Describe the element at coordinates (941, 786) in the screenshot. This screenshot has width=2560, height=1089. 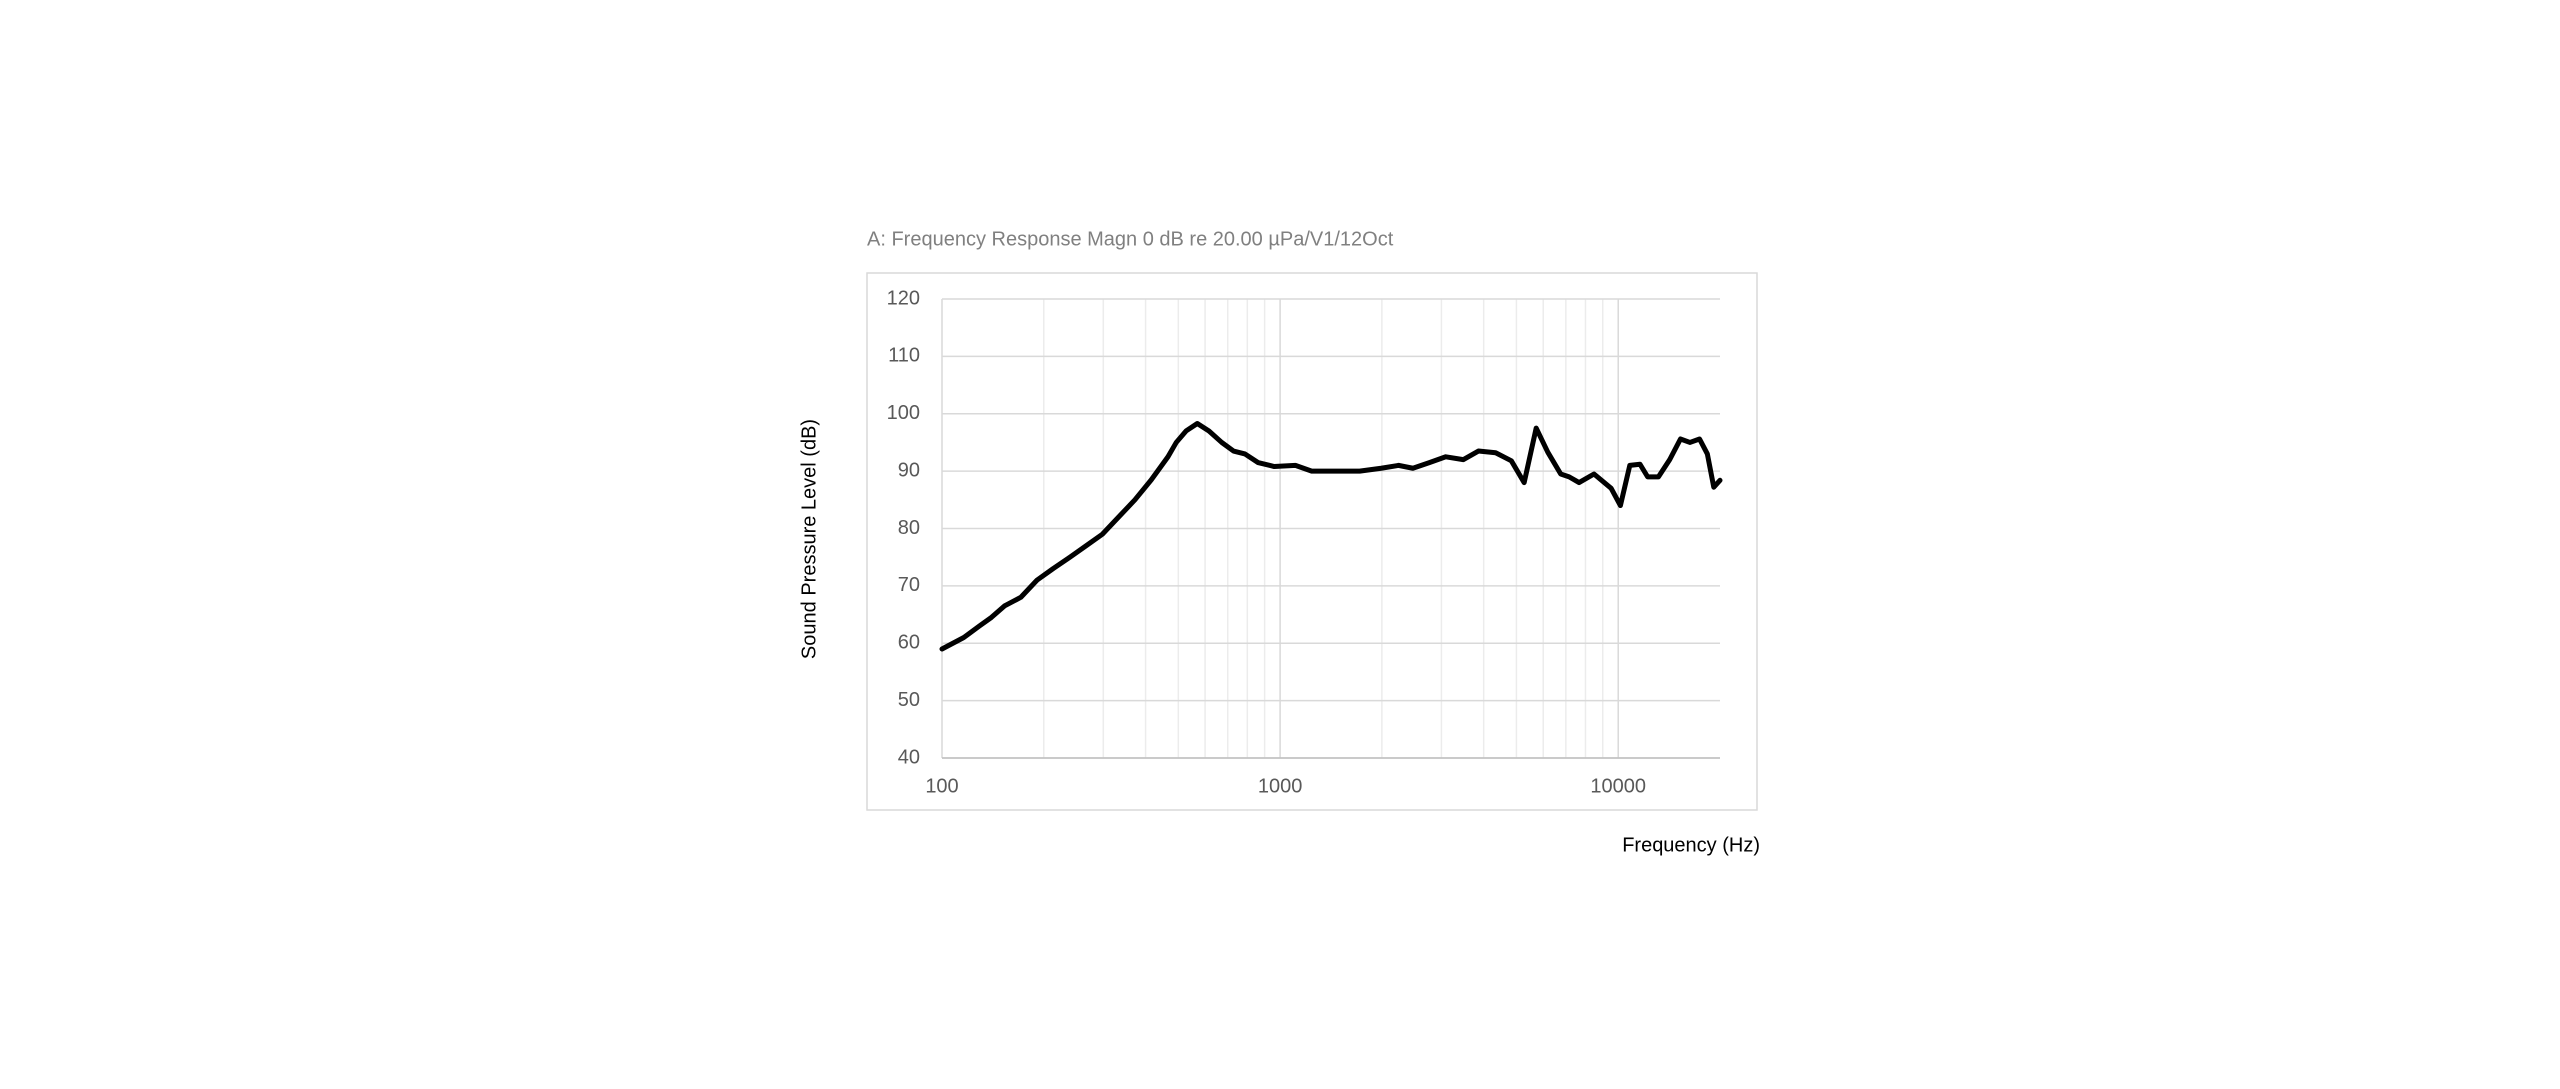
I see `x-tick-label: 100` at that location.